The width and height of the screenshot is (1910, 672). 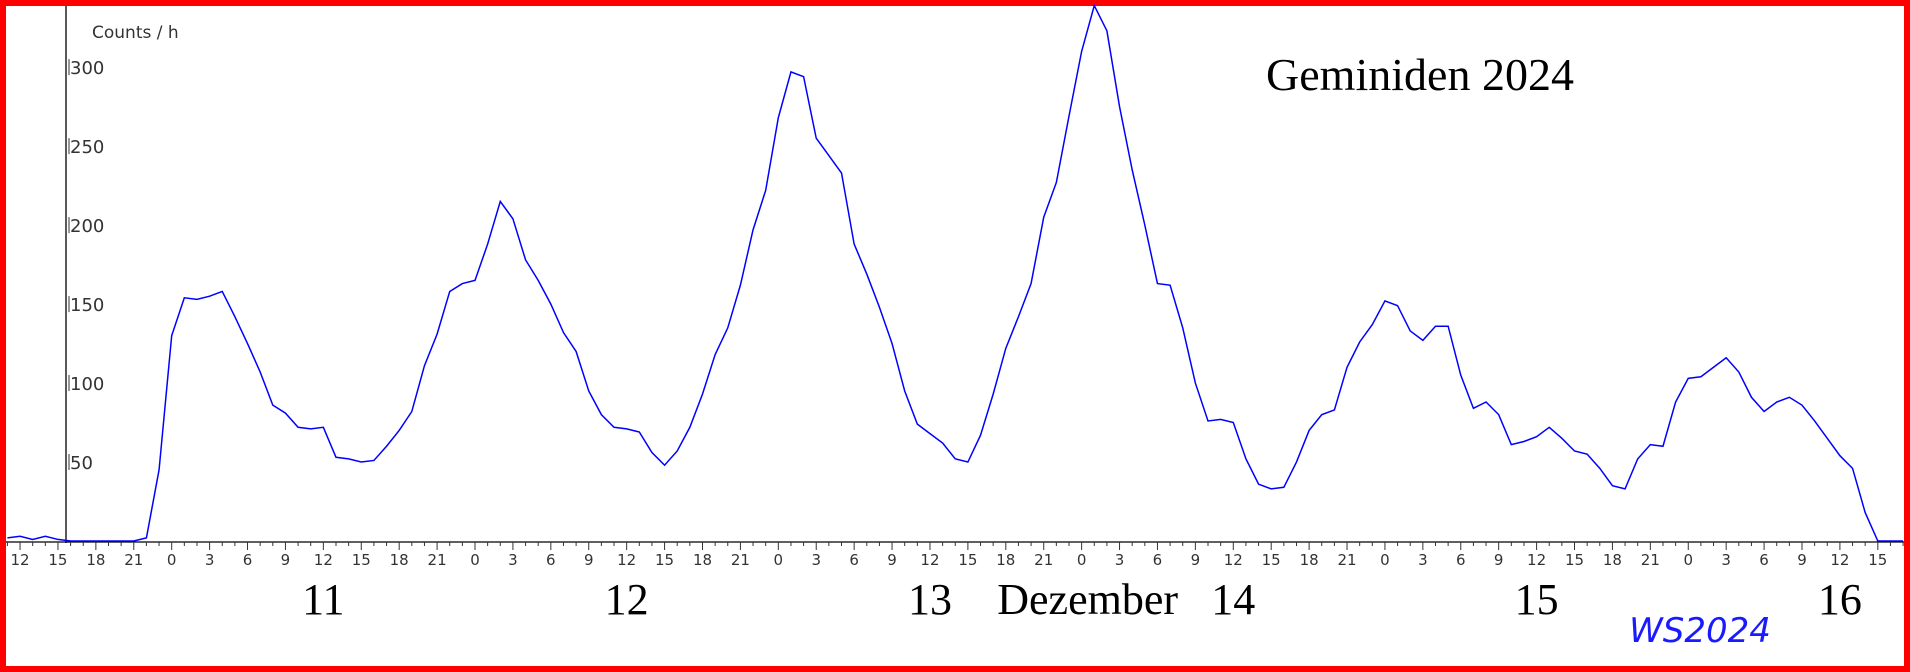 I want to click on y-tick-label: 200, so click(x=87, y=226).